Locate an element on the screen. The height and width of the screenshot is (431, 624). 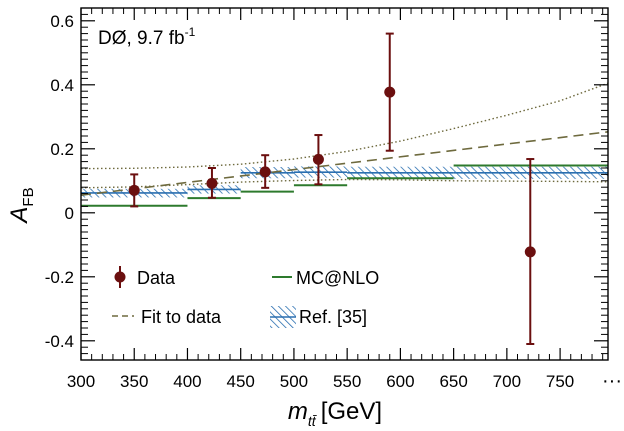
x-tick-label: 600 is located at coordinates (400, 381).